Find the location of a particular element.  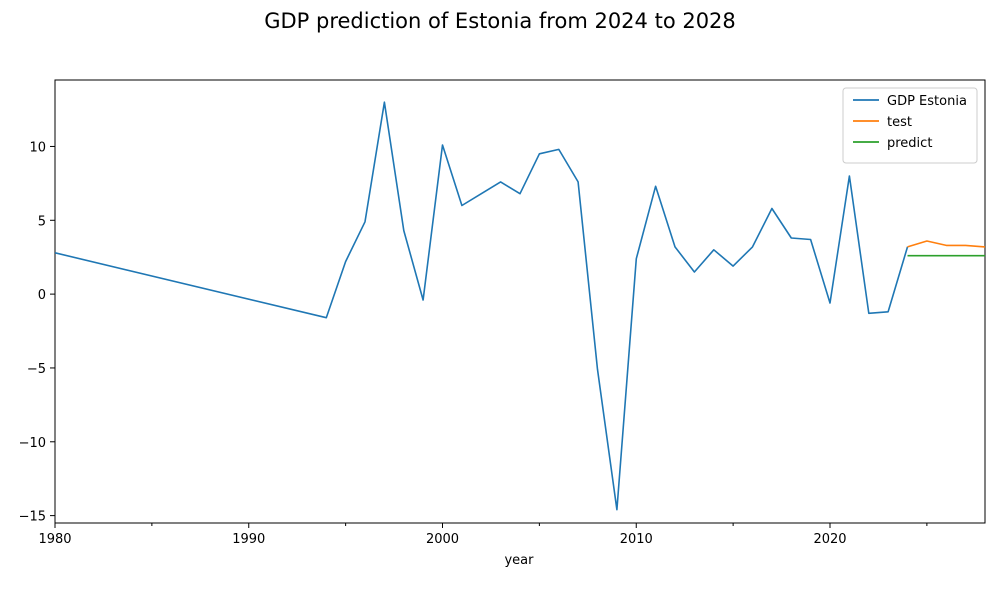

y-tick-label: 5 is located at coordinates (42, 221).